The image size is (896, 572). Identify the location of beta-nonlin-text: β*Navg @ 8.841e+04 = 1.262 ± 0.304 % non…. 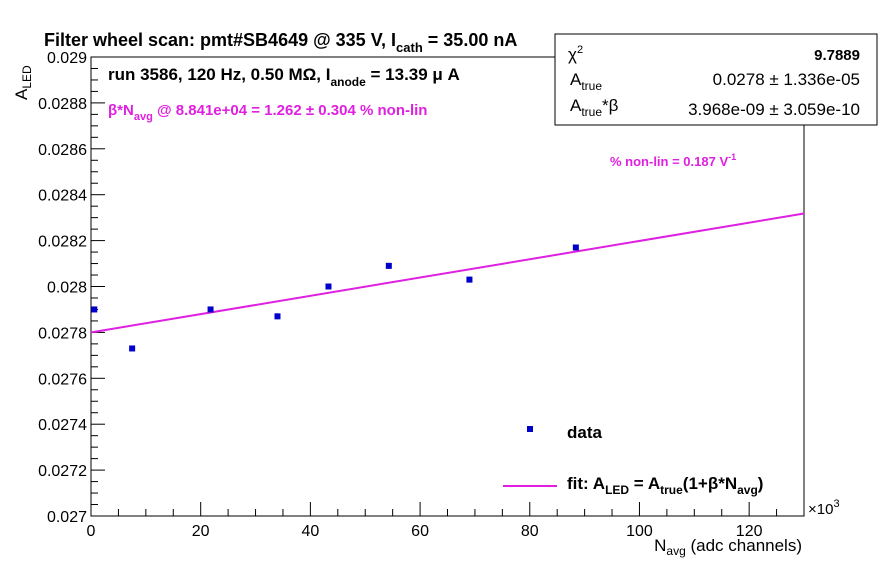
(267, 112).